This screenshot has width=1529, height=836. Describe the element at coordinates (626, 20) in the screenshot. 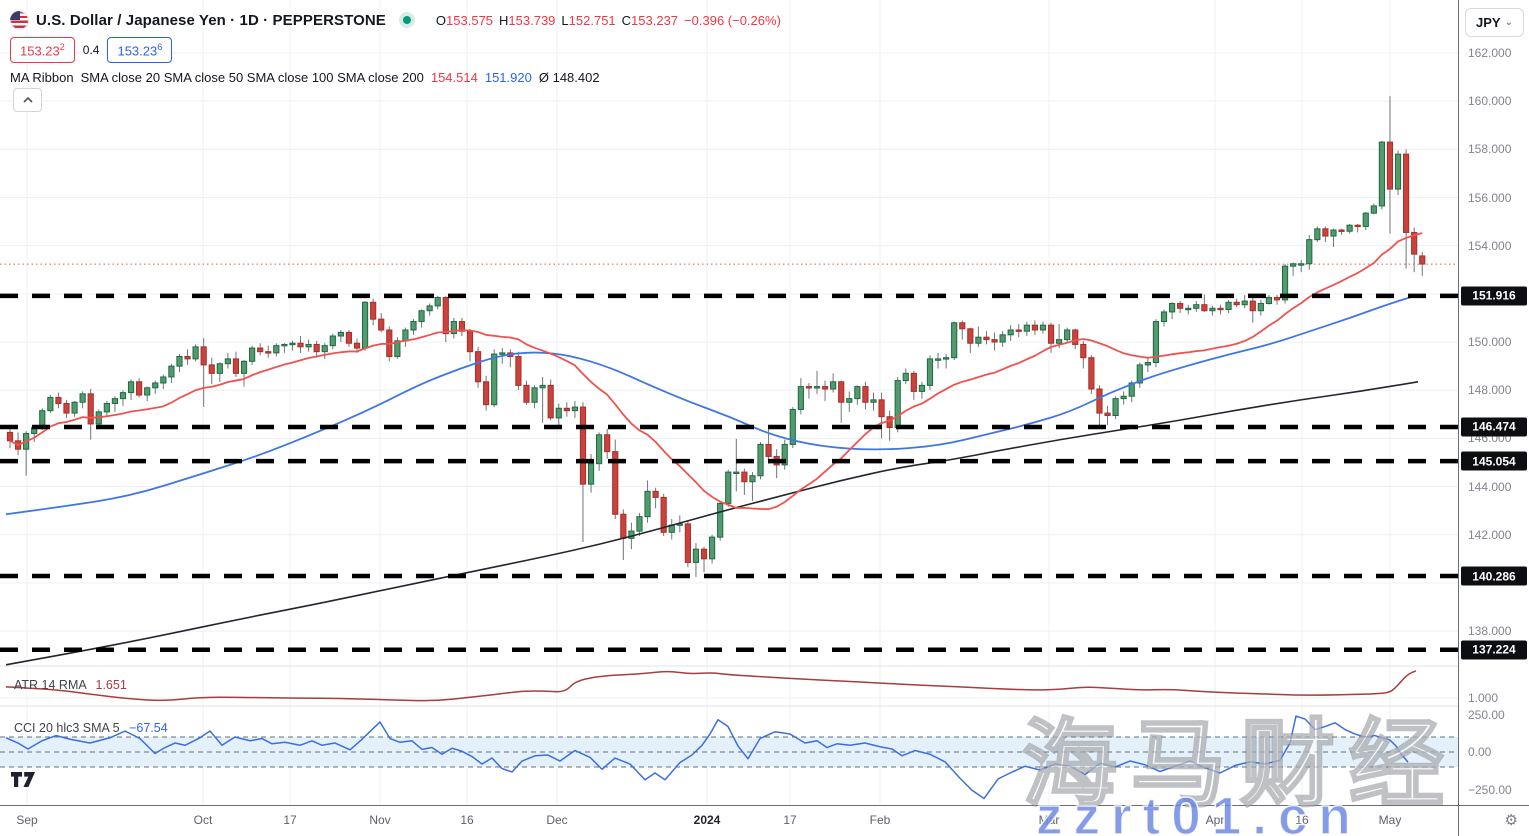

I see `close-label: C` at that location.